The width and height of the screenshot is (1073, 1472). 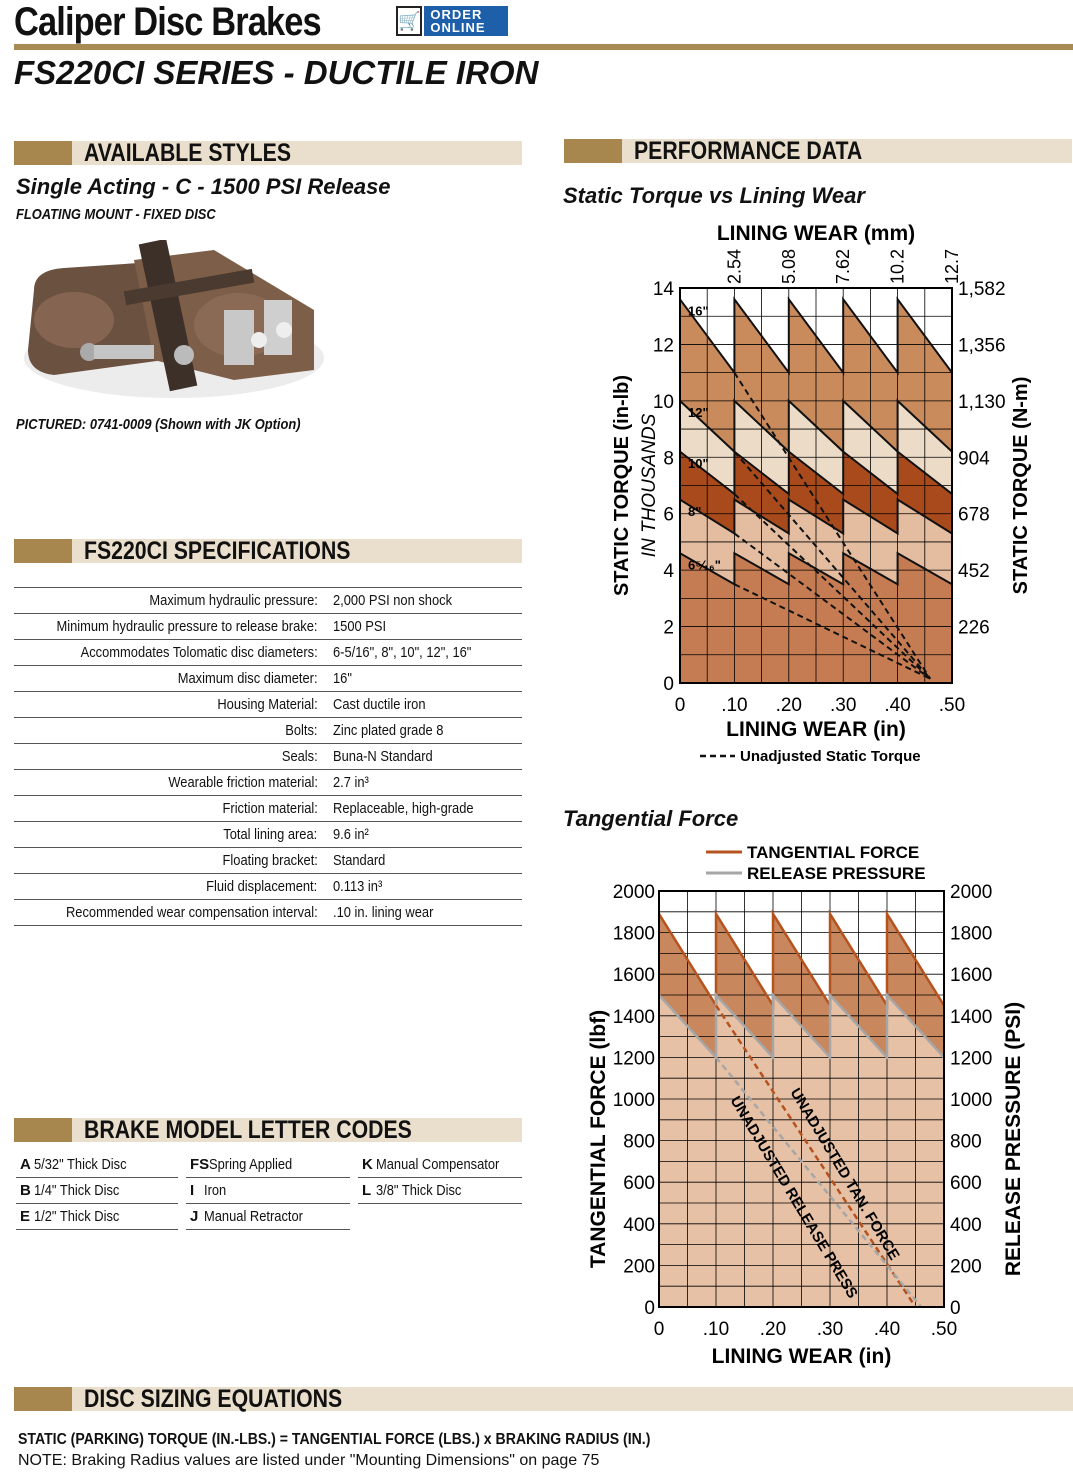 What do you see at coordinates (171, 678) in the screenshot?
I see `spec-key: Maximum disc diameter:` at bounding box center [171, 678].